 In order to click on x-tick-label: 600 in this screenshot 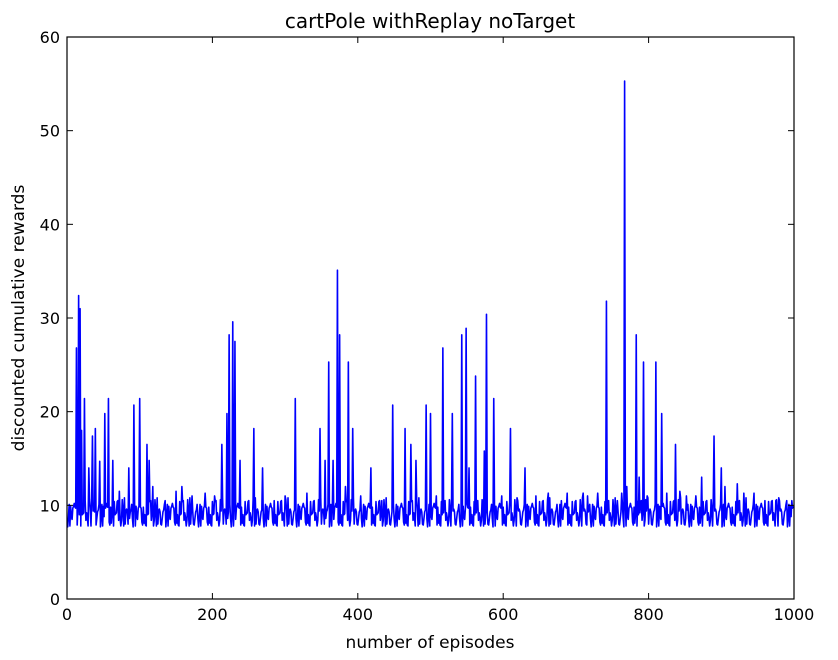, I will do `click(503, 614)`.